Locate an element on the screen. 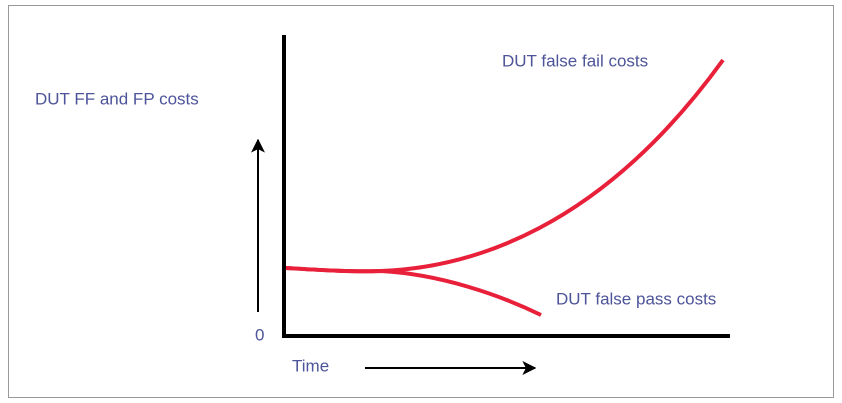 The height and width of the screenshot is (403, 842). false-pass-label: DUT false pass costs is located at coordinates (636, 298).